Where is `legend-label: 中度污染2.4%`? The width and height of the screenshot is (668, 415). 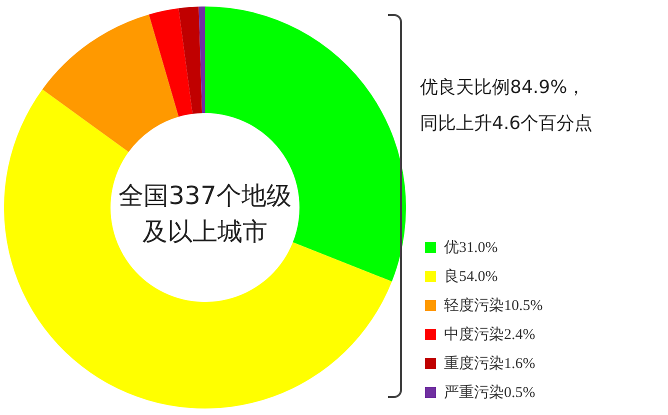 legend-label: 中度污染2.4% is located at coordinates (490, 334).